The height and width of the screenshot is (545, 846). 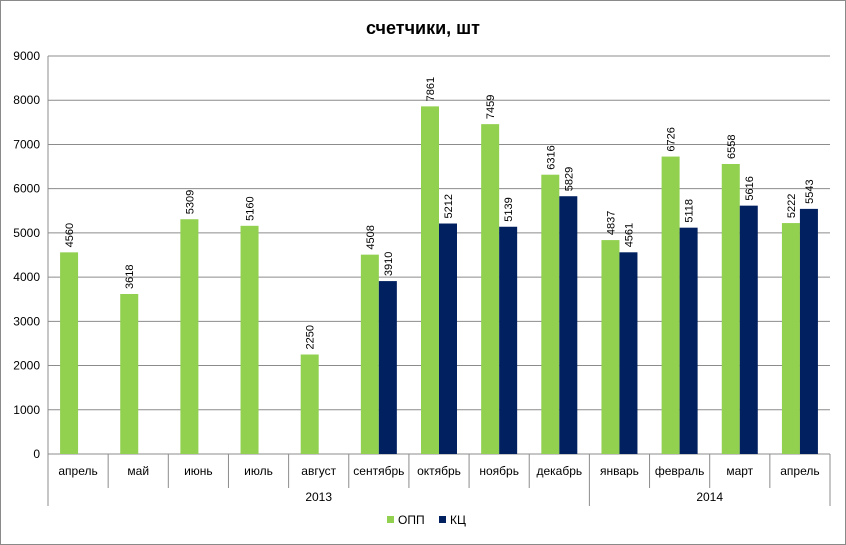 I want to click on data-label: 3618, so click(x=130, y=277).